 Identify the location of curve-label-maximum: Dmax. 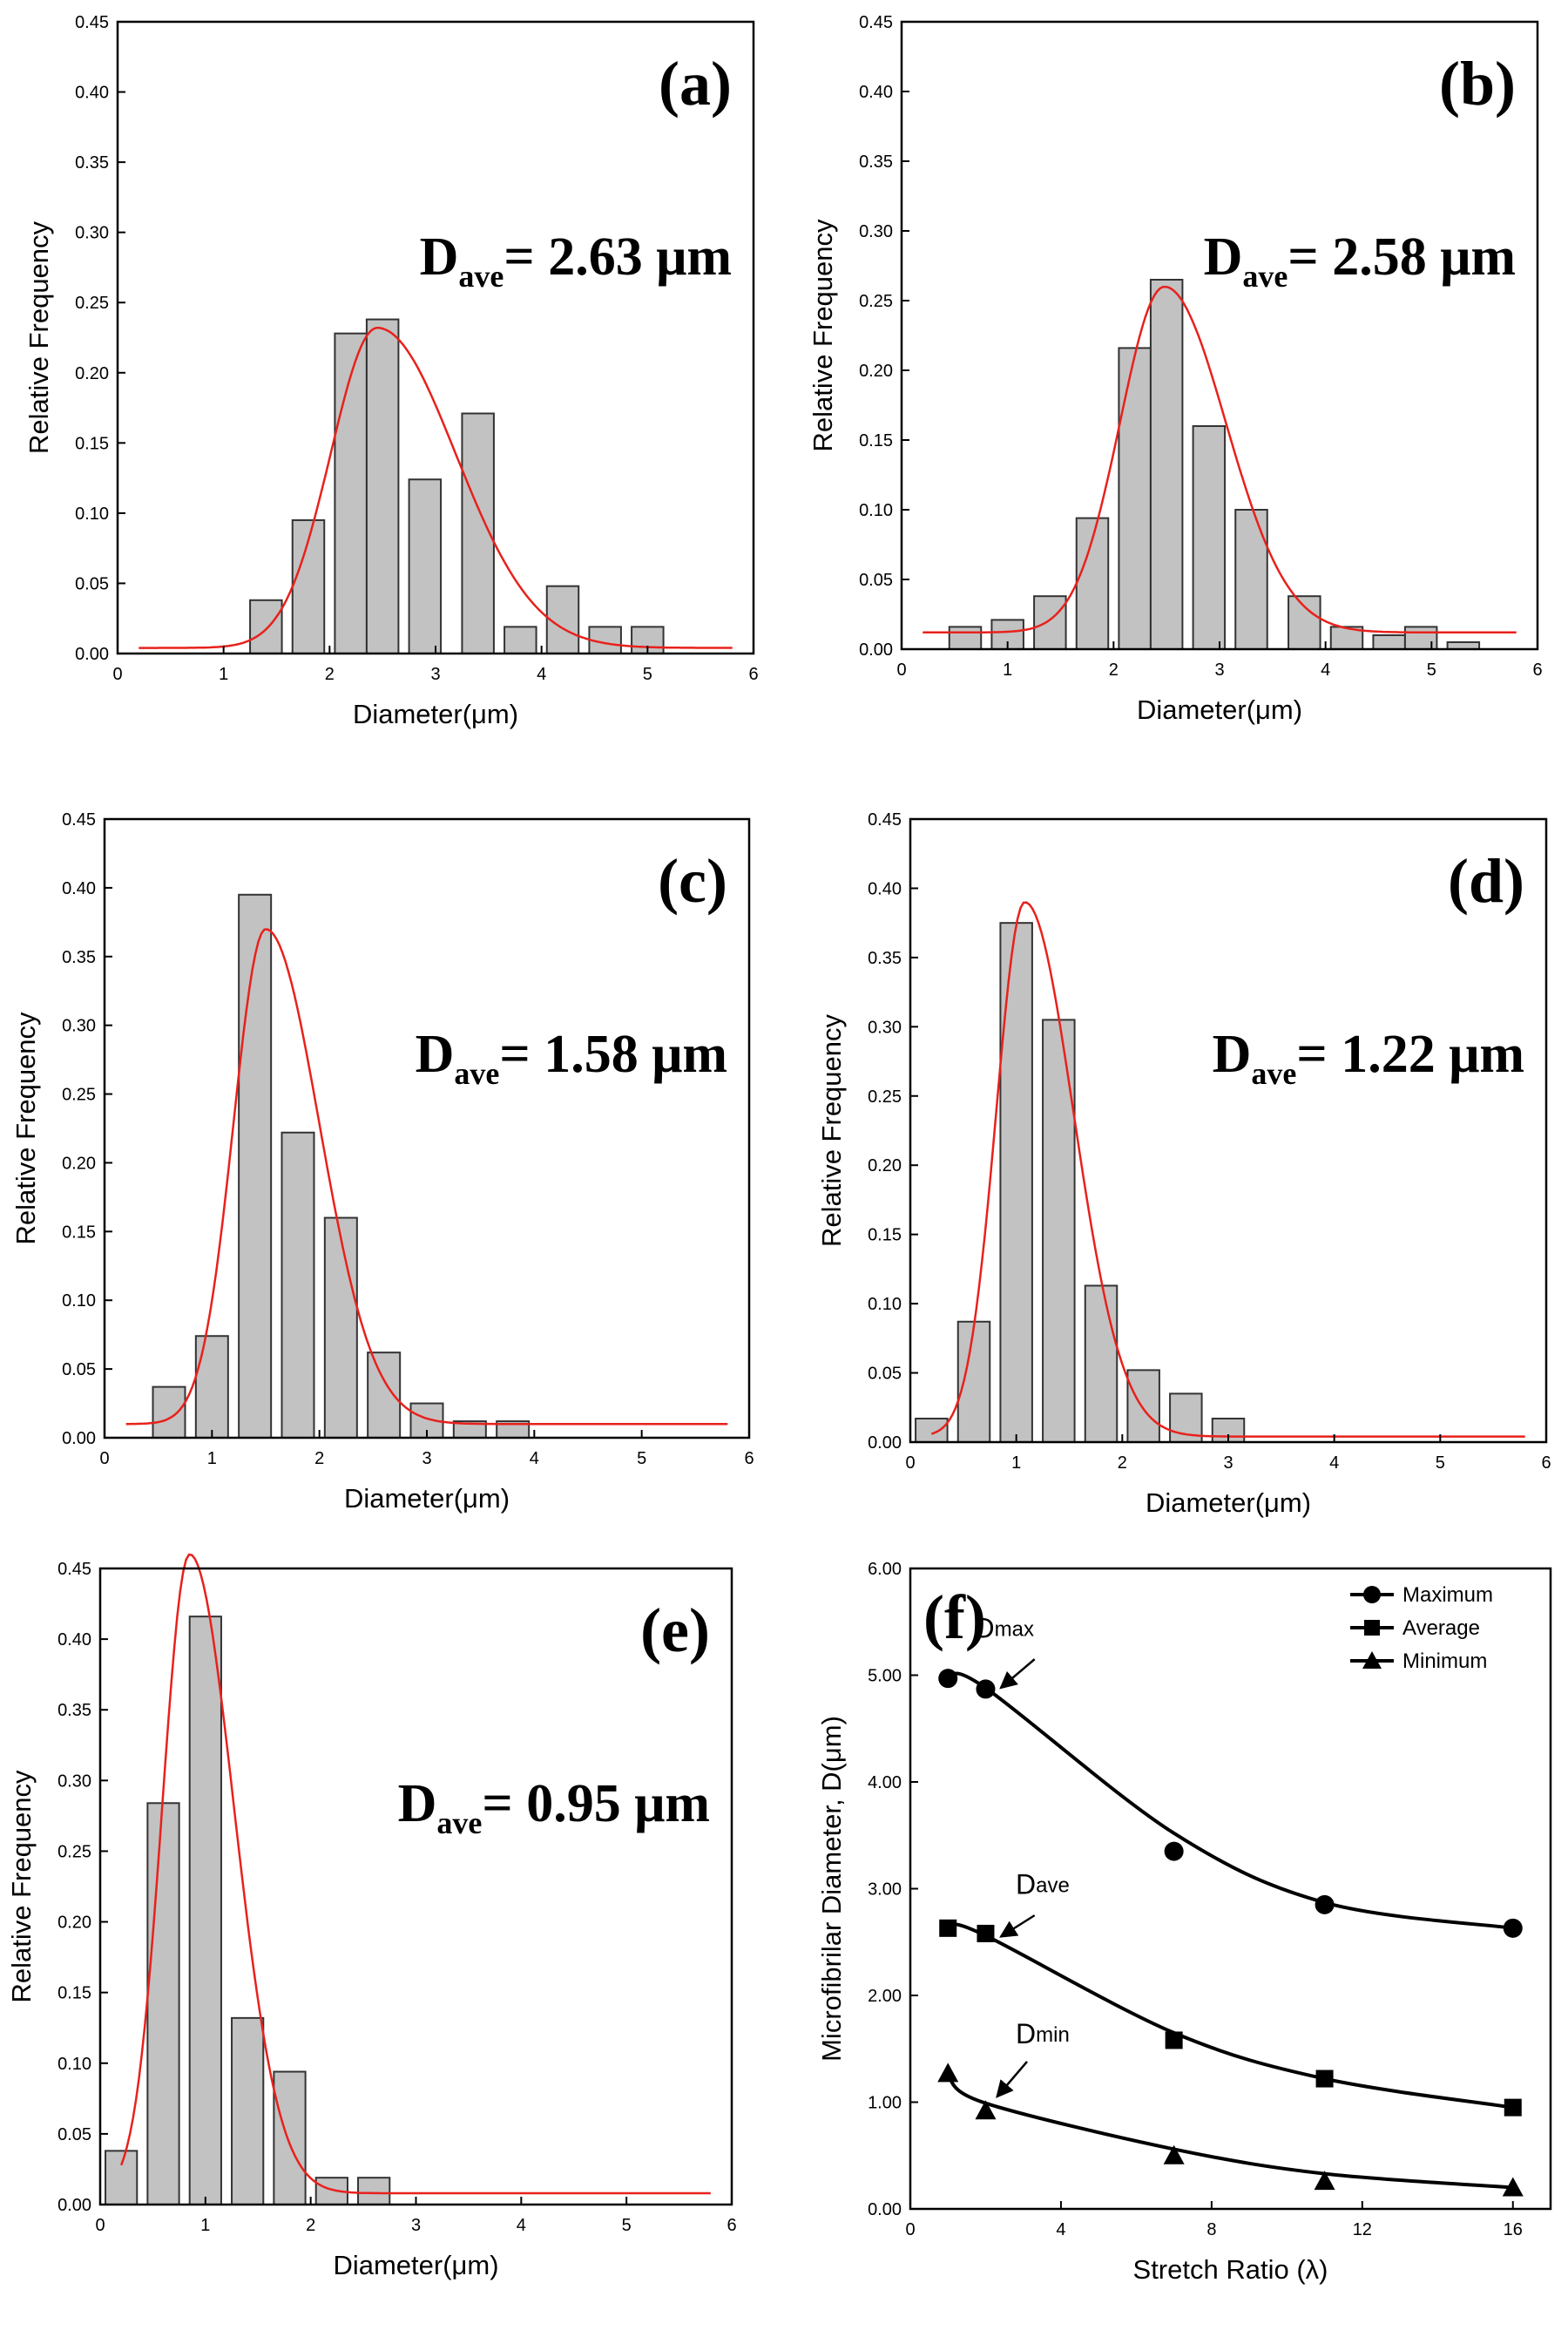
(1004, 1629).